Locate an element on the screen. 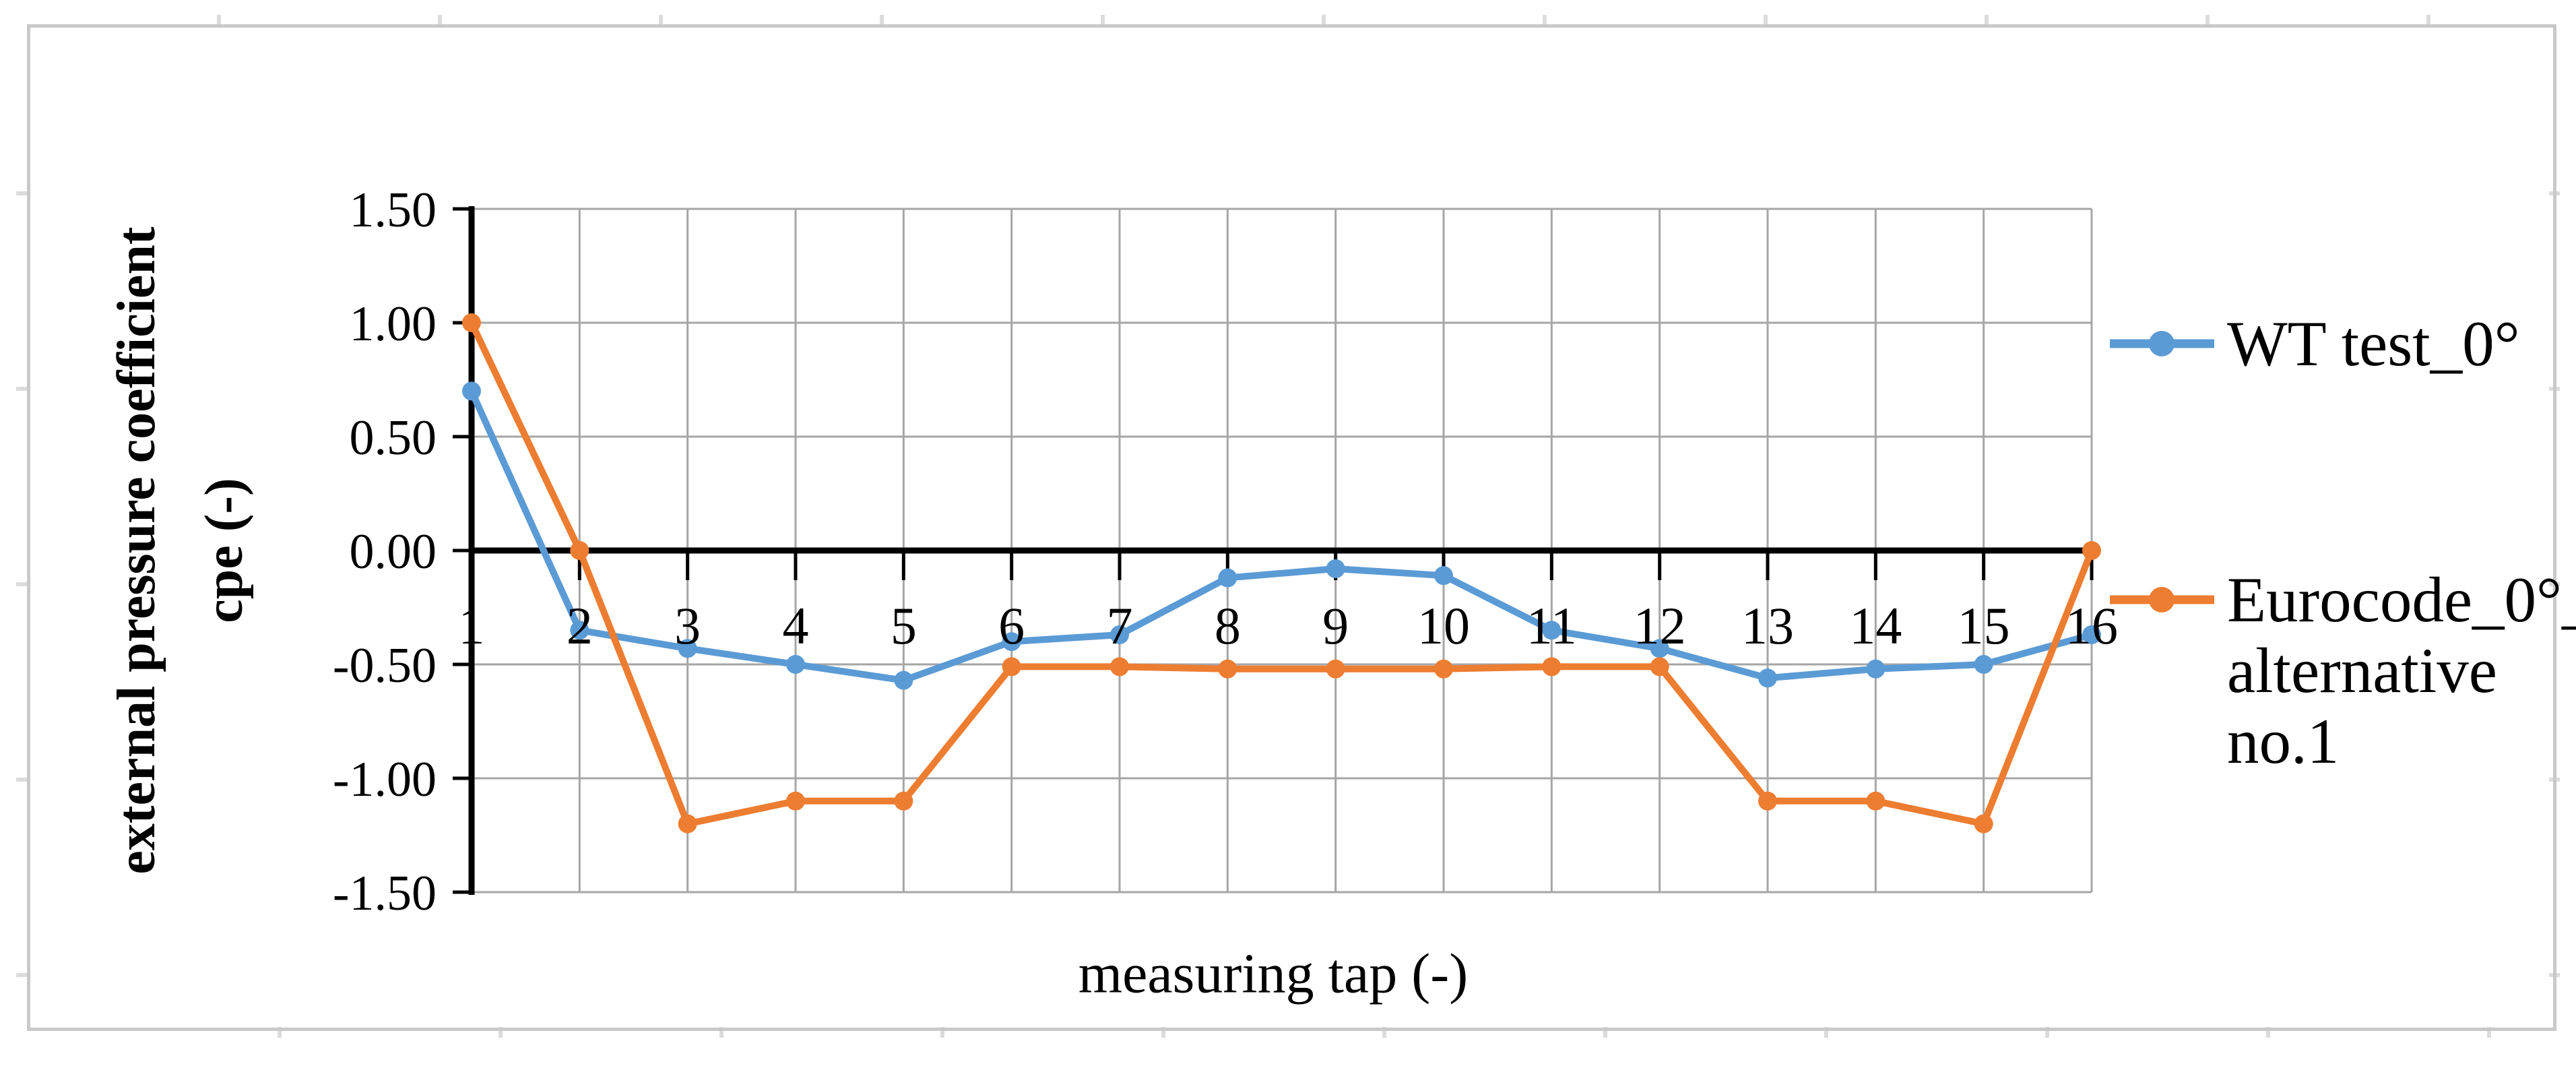  x-tick-label: 5 is located at coordinates (904, 625).